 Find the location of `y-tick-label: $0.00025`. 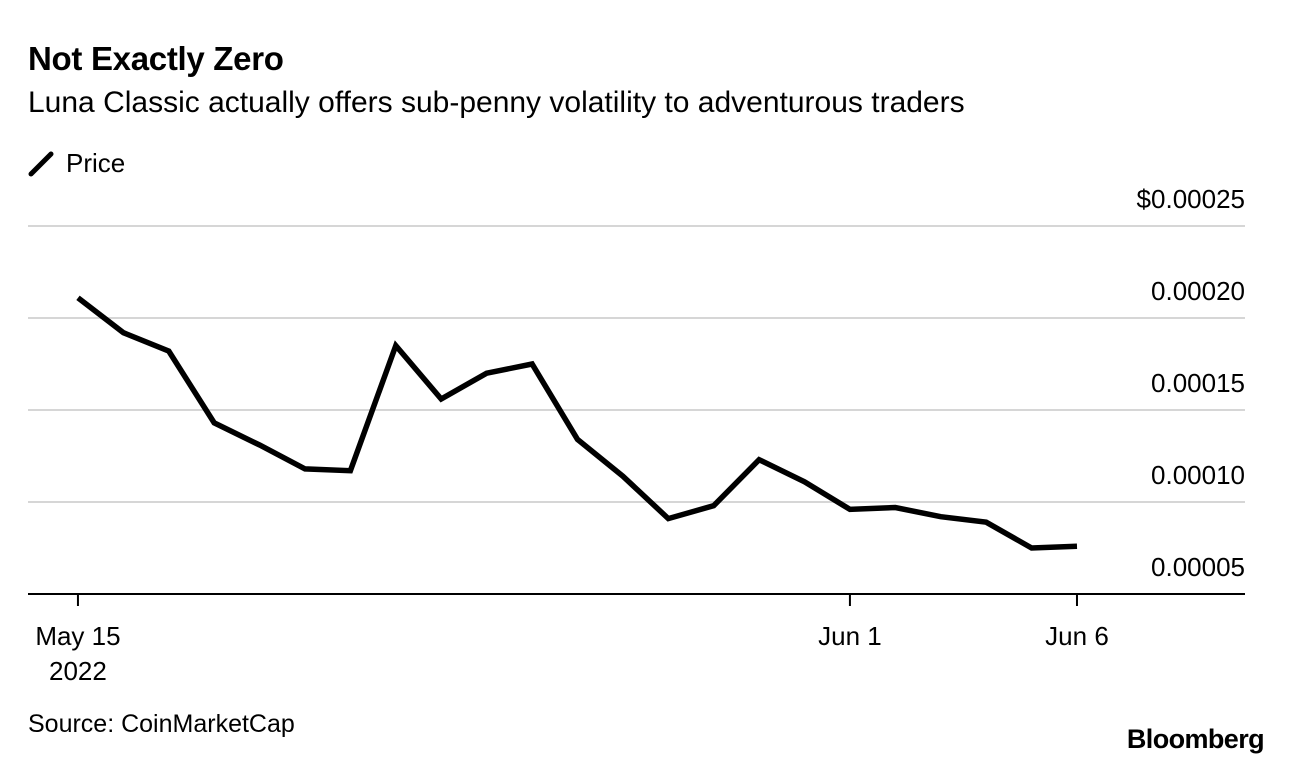

y-tick-label: $0.00025 is located at coordinates (1191, 199).